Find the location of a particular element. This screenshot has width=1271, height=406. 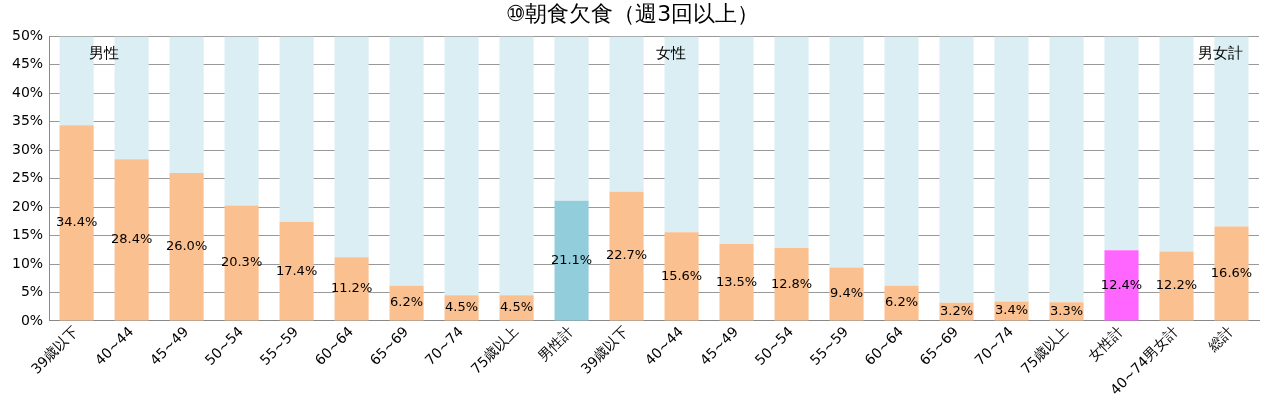

data-label: 9.4% is located at coordinates (847, 293).